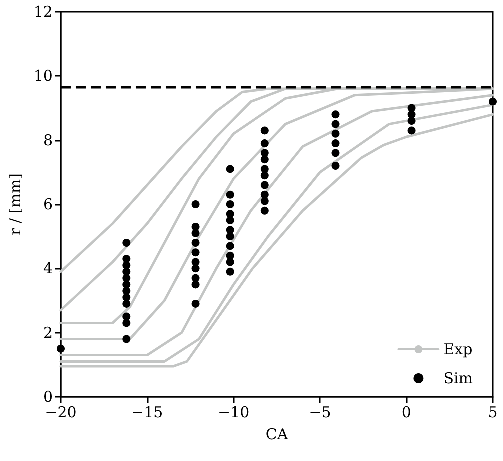 The image size is (503, 461). What do you see at coordinates (43, 12) in the screenshot?
I see `y-tick-label: 12` at bounding box center [43, 12].